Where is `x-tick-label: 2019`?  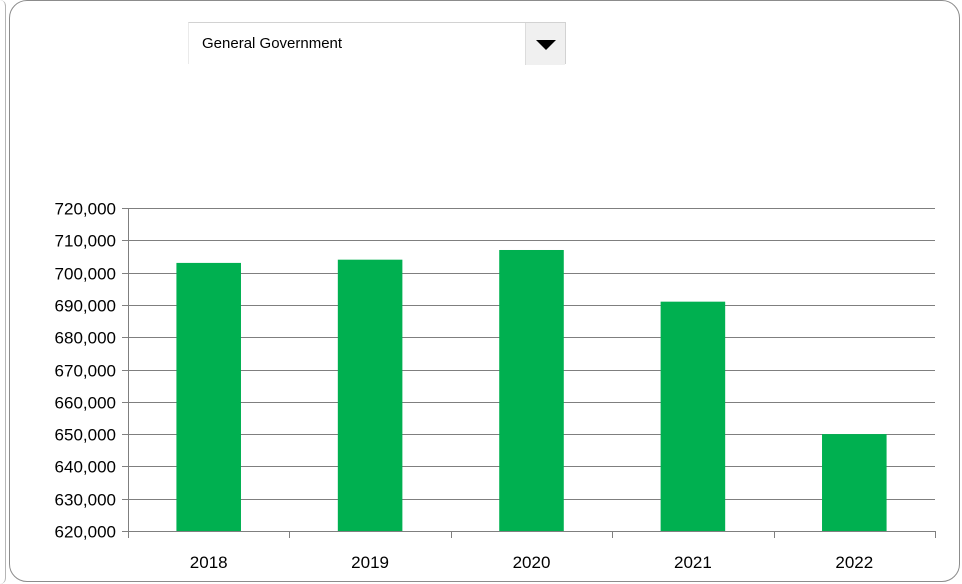 x-tick-label: 2019 is located at coordinates (370, 562).